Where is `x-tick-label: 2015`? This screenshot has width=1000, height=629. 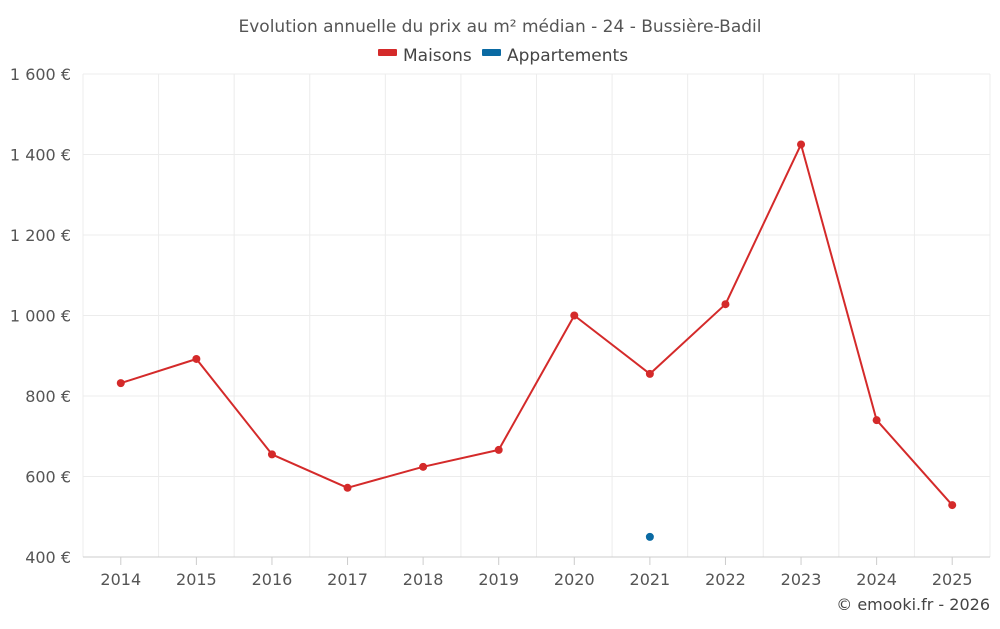
x-tick-label: 2015 is located at coordinates (196, 579).